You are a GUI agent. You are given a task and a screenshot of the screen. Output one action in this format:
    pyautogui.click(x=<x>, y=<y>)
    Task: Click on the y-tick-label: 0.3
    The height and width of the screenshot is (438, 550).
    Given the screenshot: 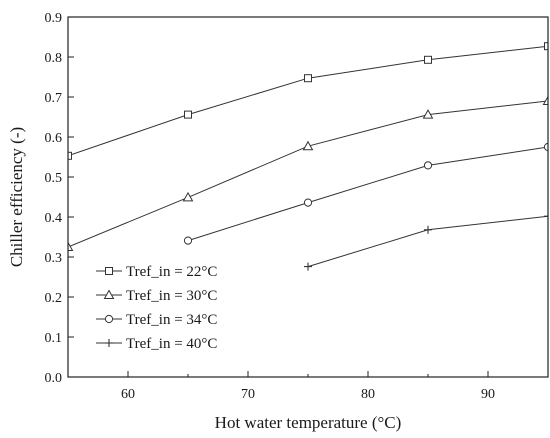 What is the action you would take?
    pyautogui.click(x=54, y=258)
    